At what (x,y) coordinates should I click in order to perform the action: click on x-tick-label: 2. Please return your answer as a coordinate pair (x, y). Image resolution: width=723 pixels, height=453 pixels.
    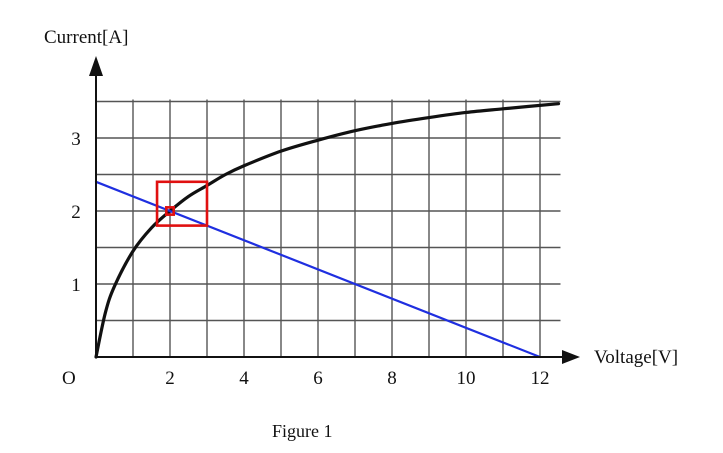
    Looking at the image, I should click on (170, 378).